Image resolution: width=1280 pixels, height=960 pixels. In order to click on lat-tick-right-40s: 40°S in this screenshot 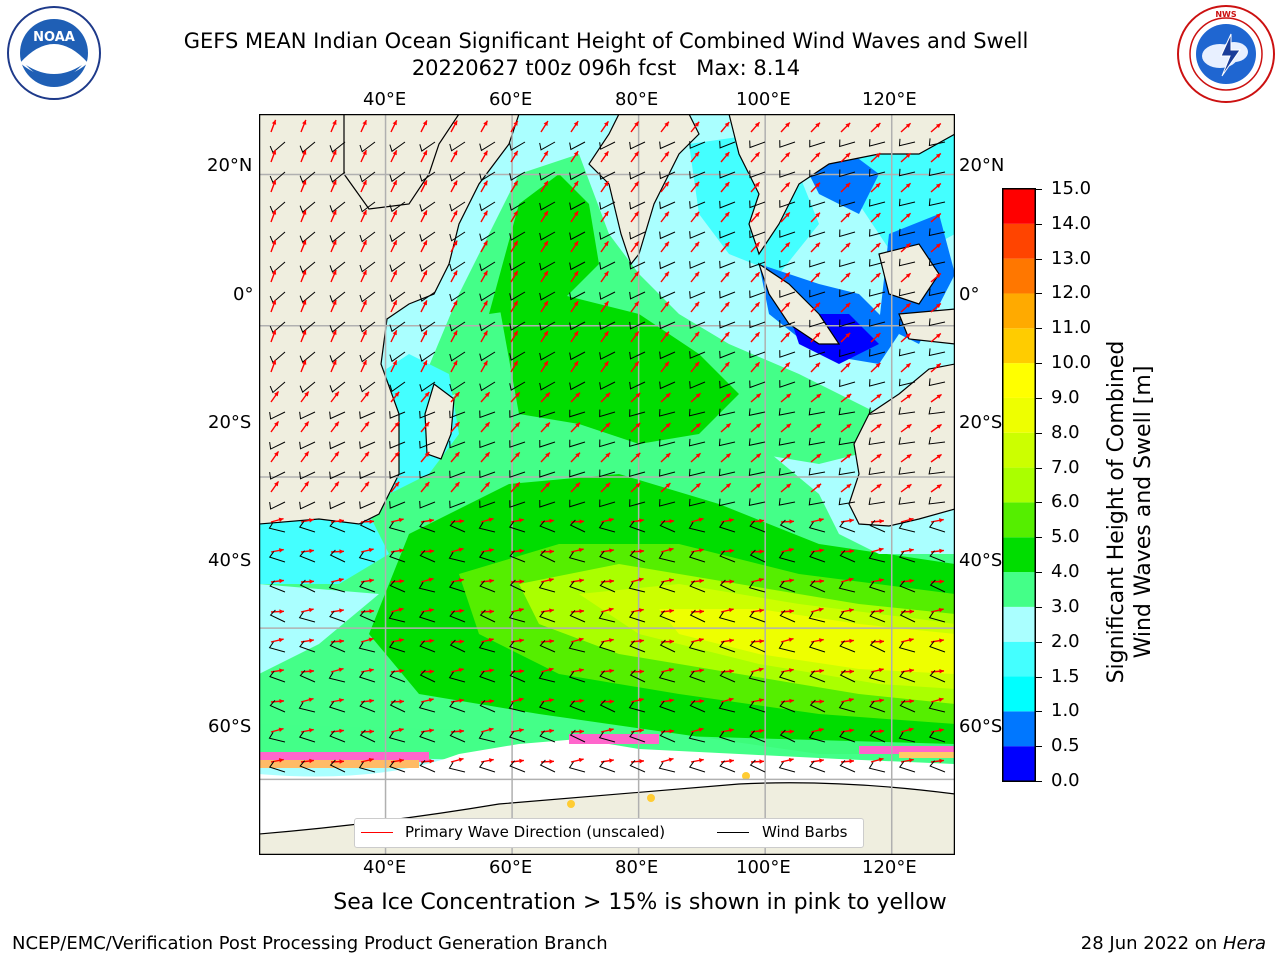, I will do `click(981, 560)`.